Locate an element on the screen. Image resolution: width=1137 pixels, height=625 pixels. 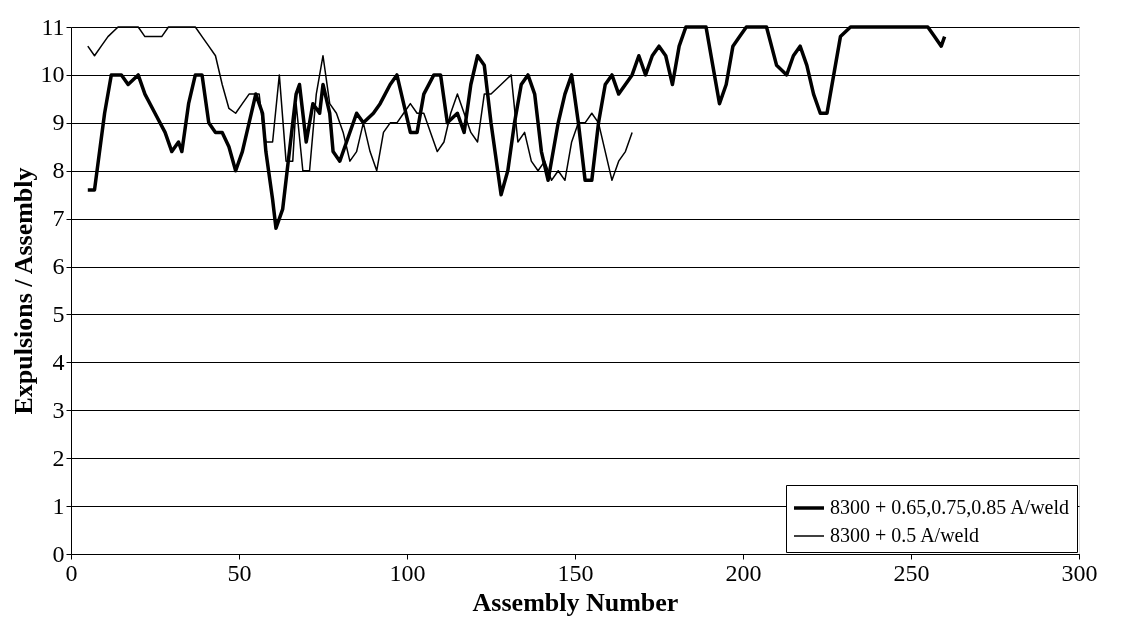
x-tick-label: 200 is located at coordinates (743, 572).